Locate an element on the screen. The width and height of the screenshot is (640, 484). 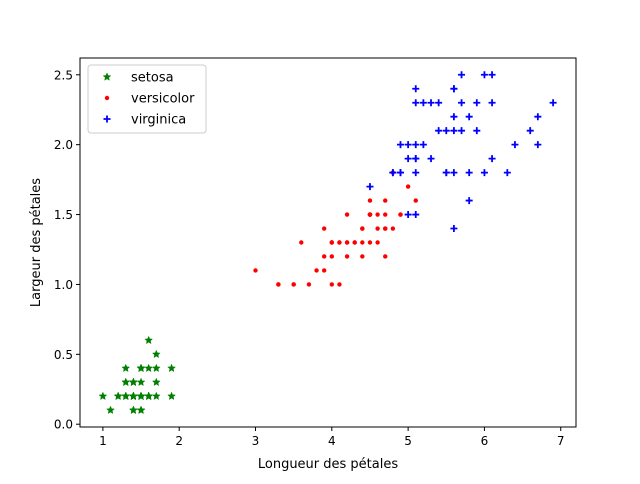
legend: setosa versicolor virginica is located at coordinates (147, 99).